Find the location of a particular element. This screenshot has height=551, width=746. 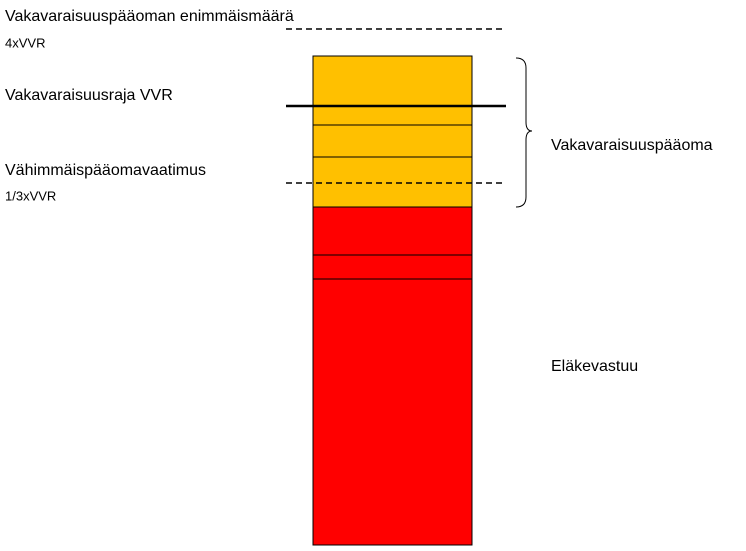

liability-block is located at coordinates (392, 376).